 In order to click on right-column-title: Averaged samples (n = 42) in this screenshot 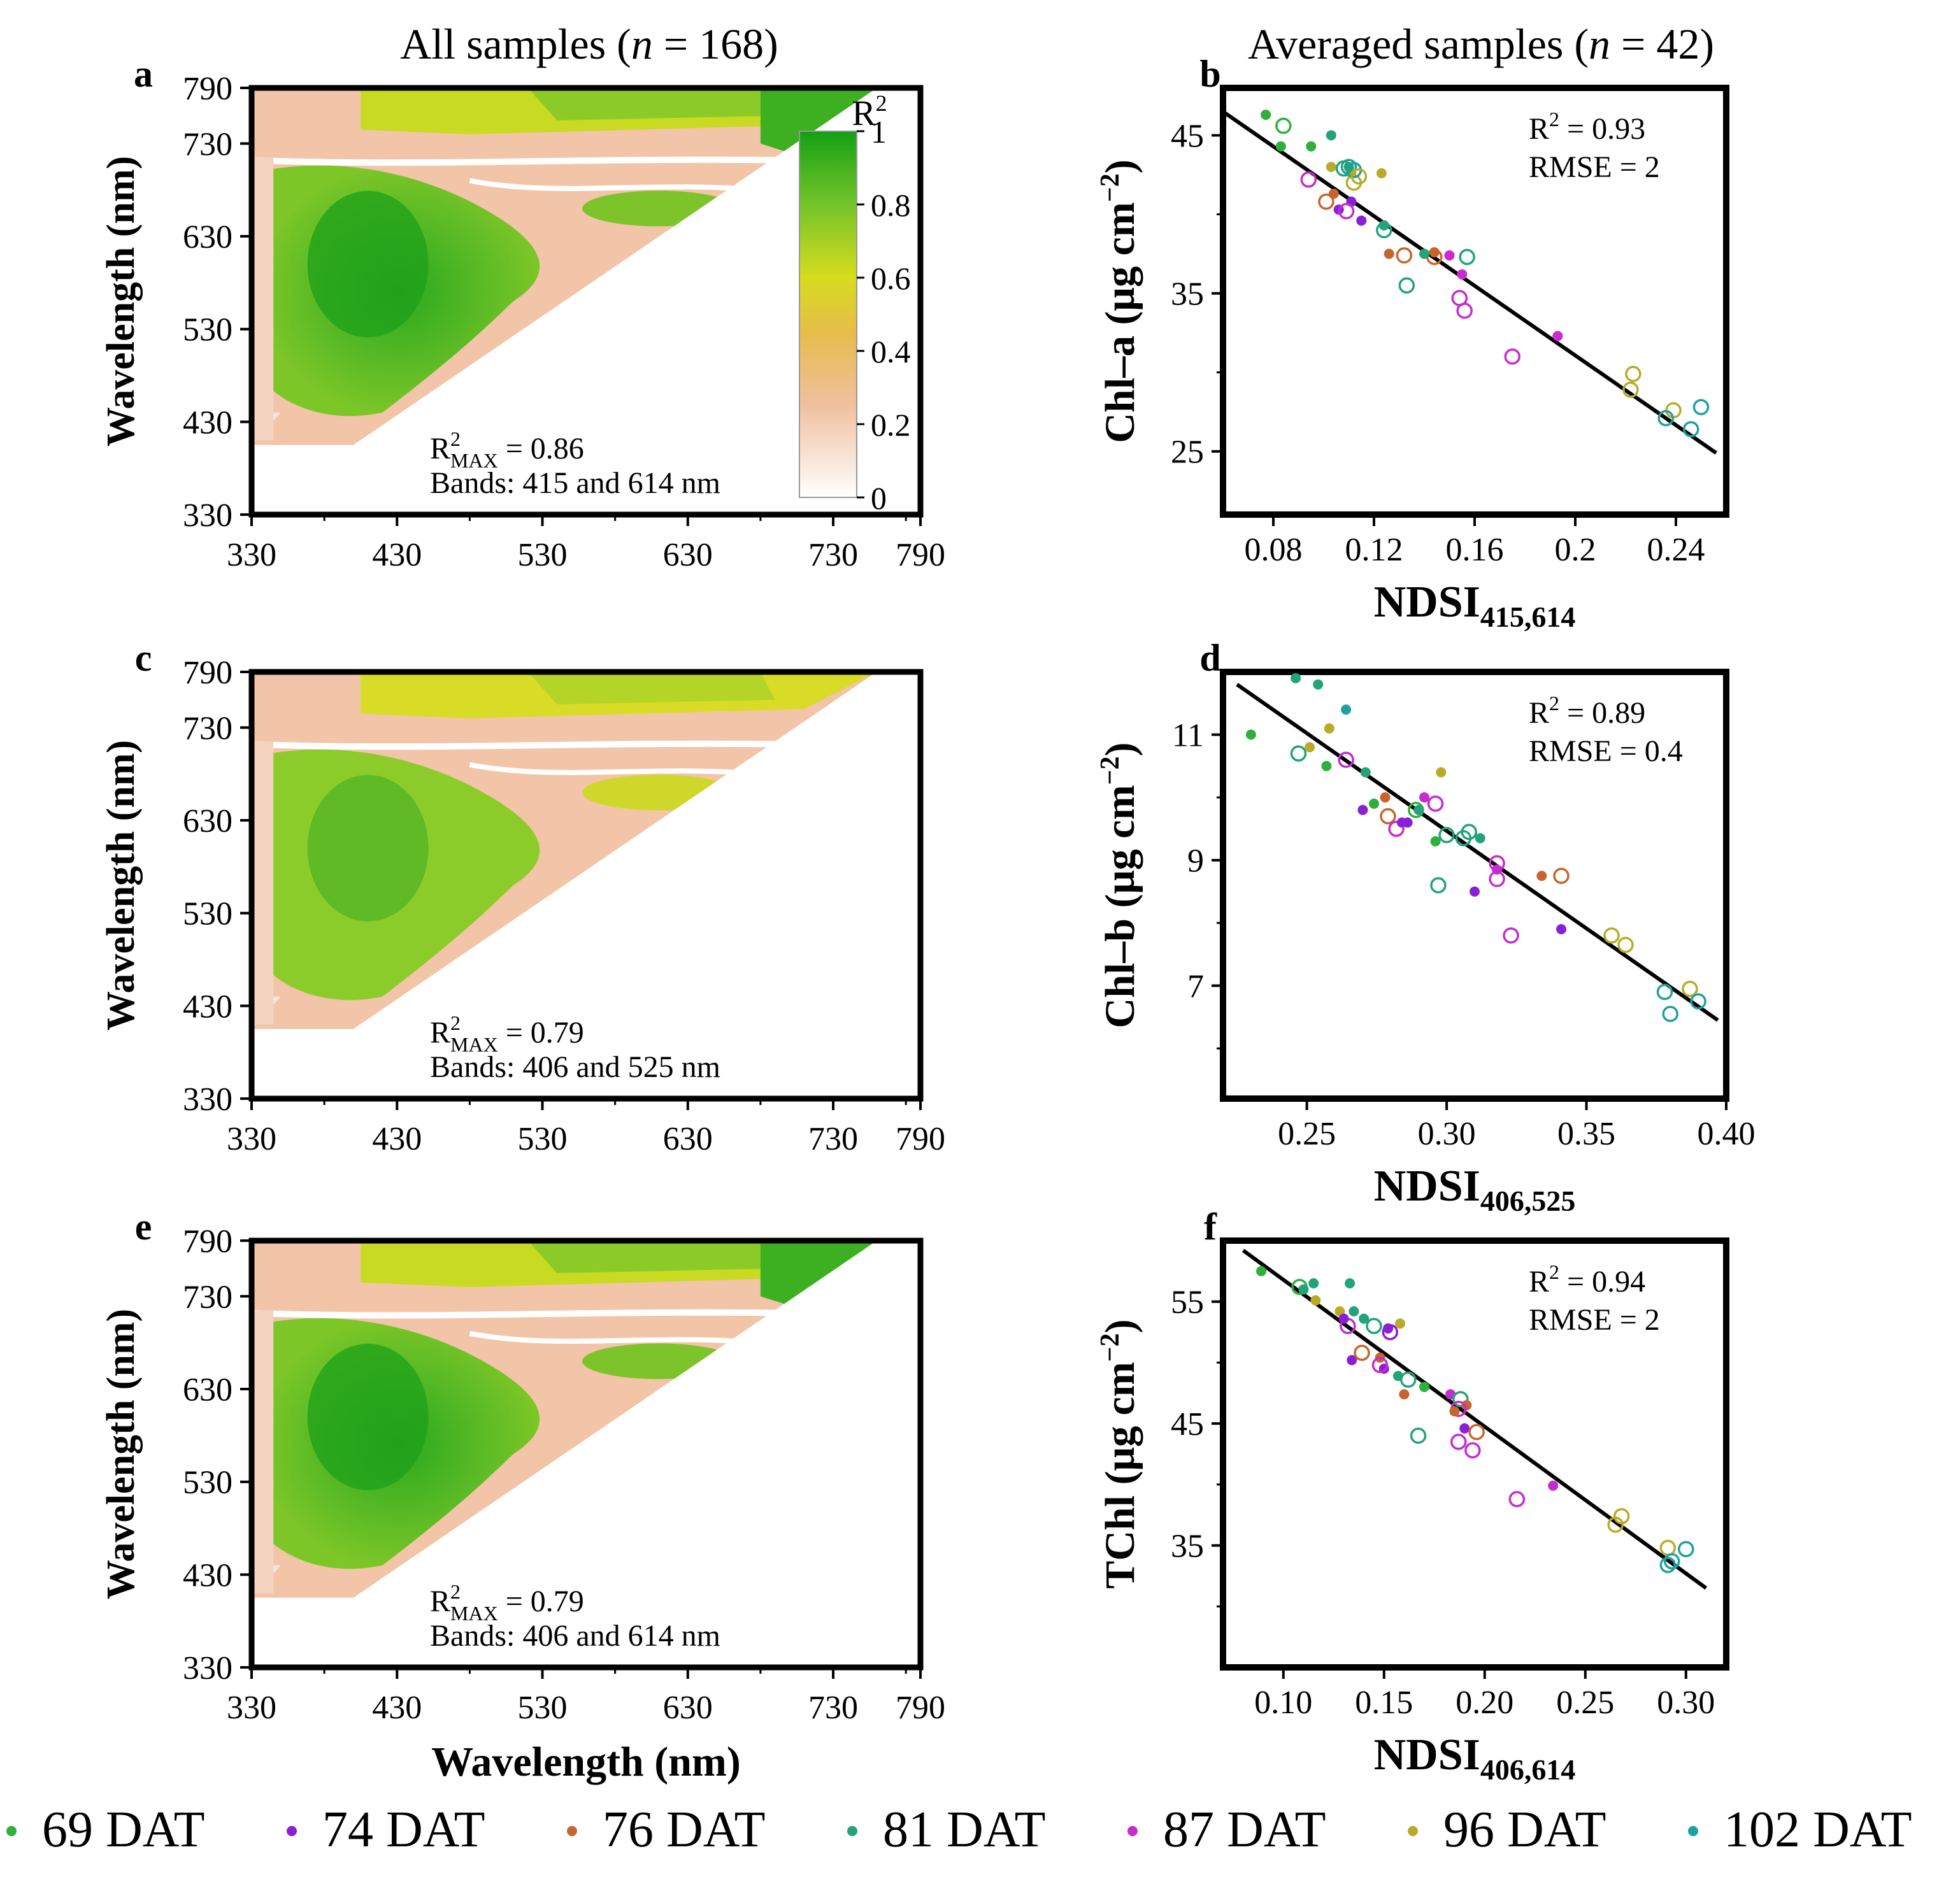, I will do `click(1481, 44)`.